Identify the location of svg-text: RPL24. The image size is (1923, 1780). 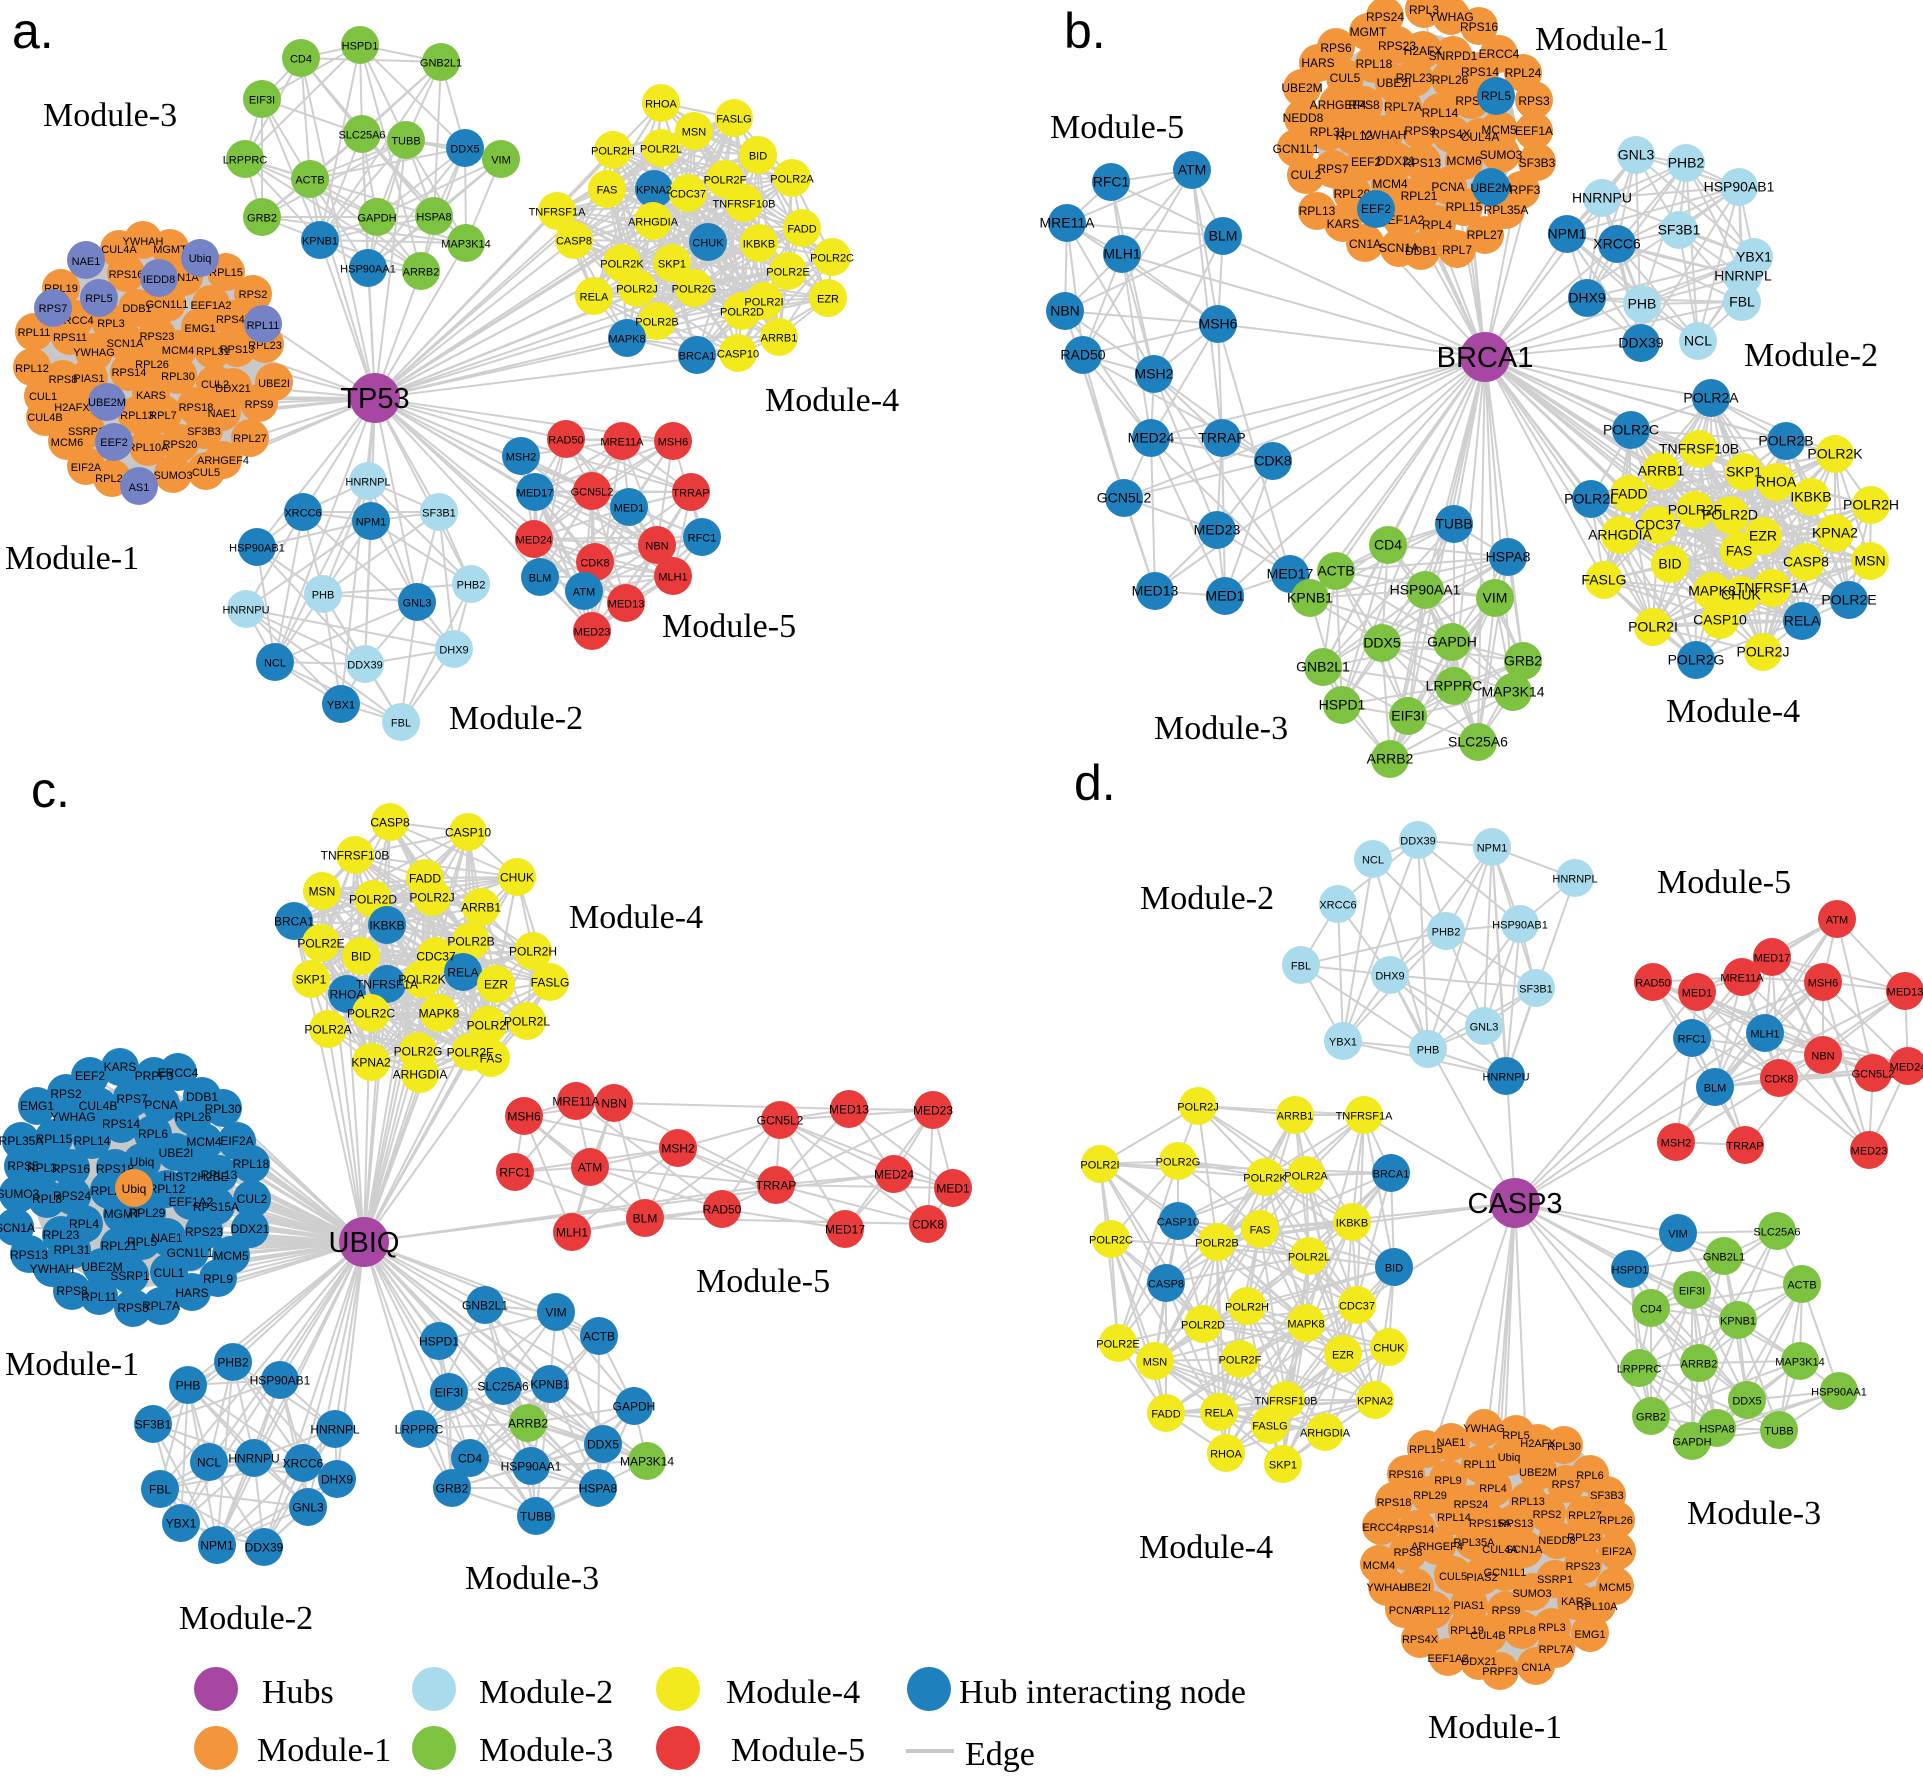
(112, 479).